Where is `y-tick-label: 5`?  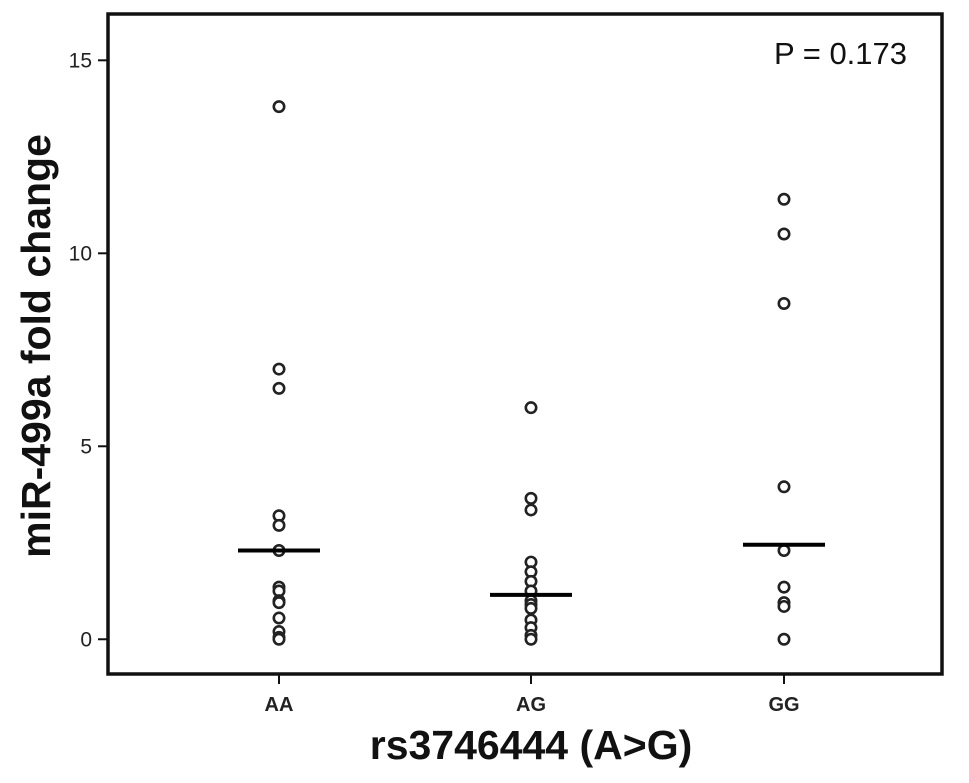
y-tick-label: 5 is located at coordinates (86, 446).